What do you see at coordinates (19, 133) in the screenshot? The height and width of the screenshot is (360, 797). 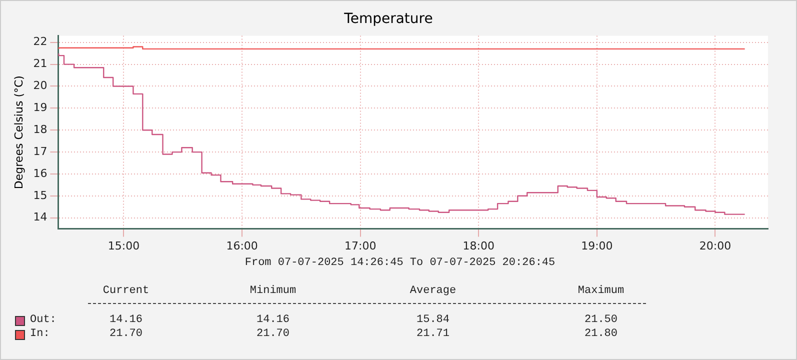 I see `y-axis-title: Degrees Celsius (°C)` at bounding box center [19, 133].